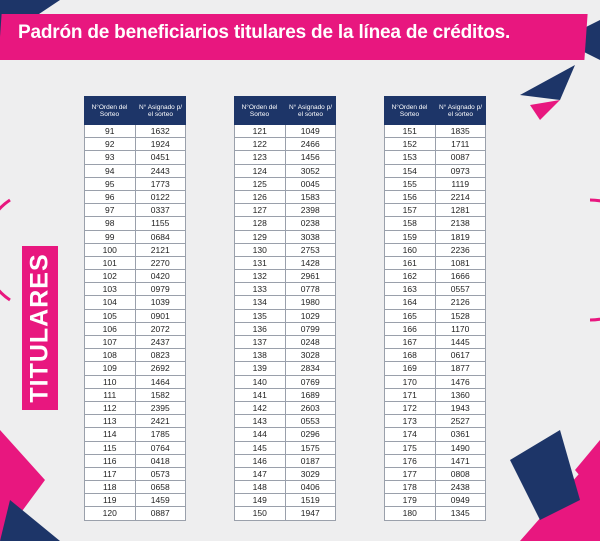  What do you see at coordinates (461, 355) in the screenshot?
I see `table-cell: 0617` at bounding box center [461, 355].